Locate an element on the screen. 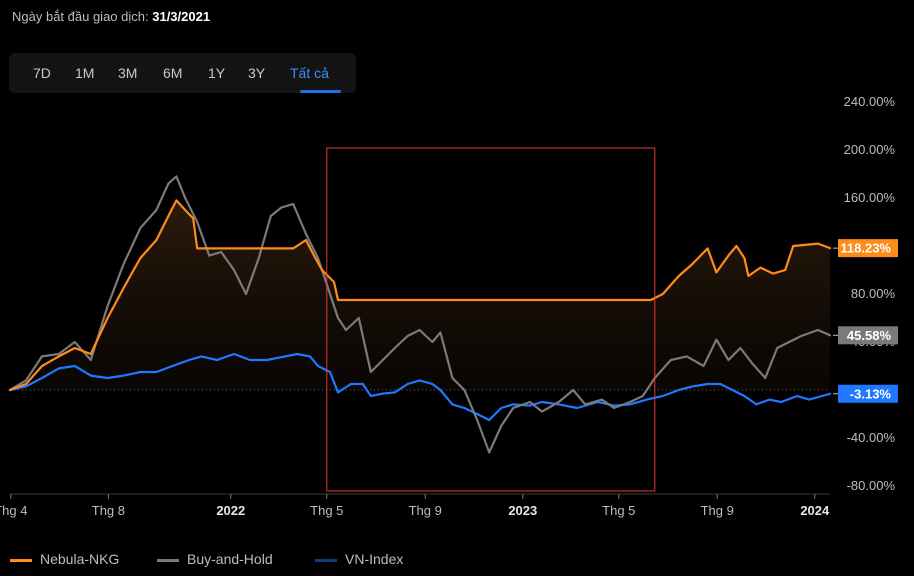 This screenshot has width=914, height=576. y-tick-label: -80.00% is located at coordinates (871, 485).